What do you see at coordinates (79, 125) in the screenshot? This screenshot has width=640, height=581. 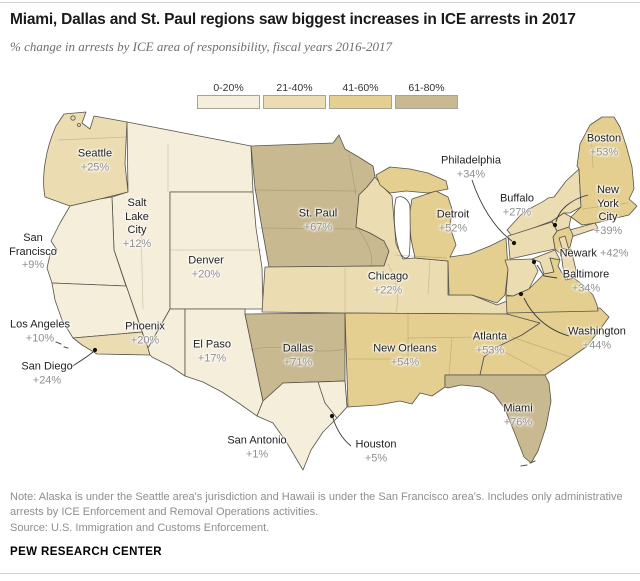 I see `region-seattle-island2` at bounding box center [79, 125].